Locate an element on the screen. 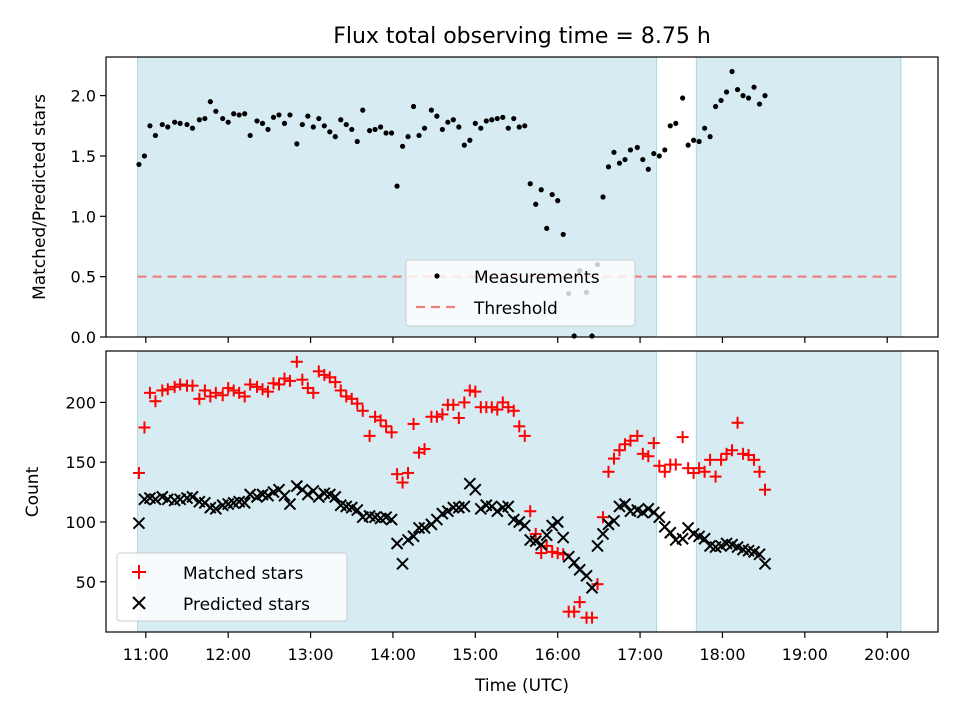 The image size is (960, 720). x-tick-label: 11:00 is located at coordinates (146, 654).